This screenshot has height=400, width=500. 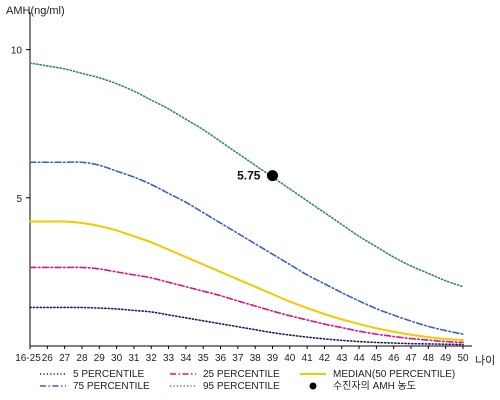 I want to click on annotation-layer: 5.75, so click(x=257, y=176).